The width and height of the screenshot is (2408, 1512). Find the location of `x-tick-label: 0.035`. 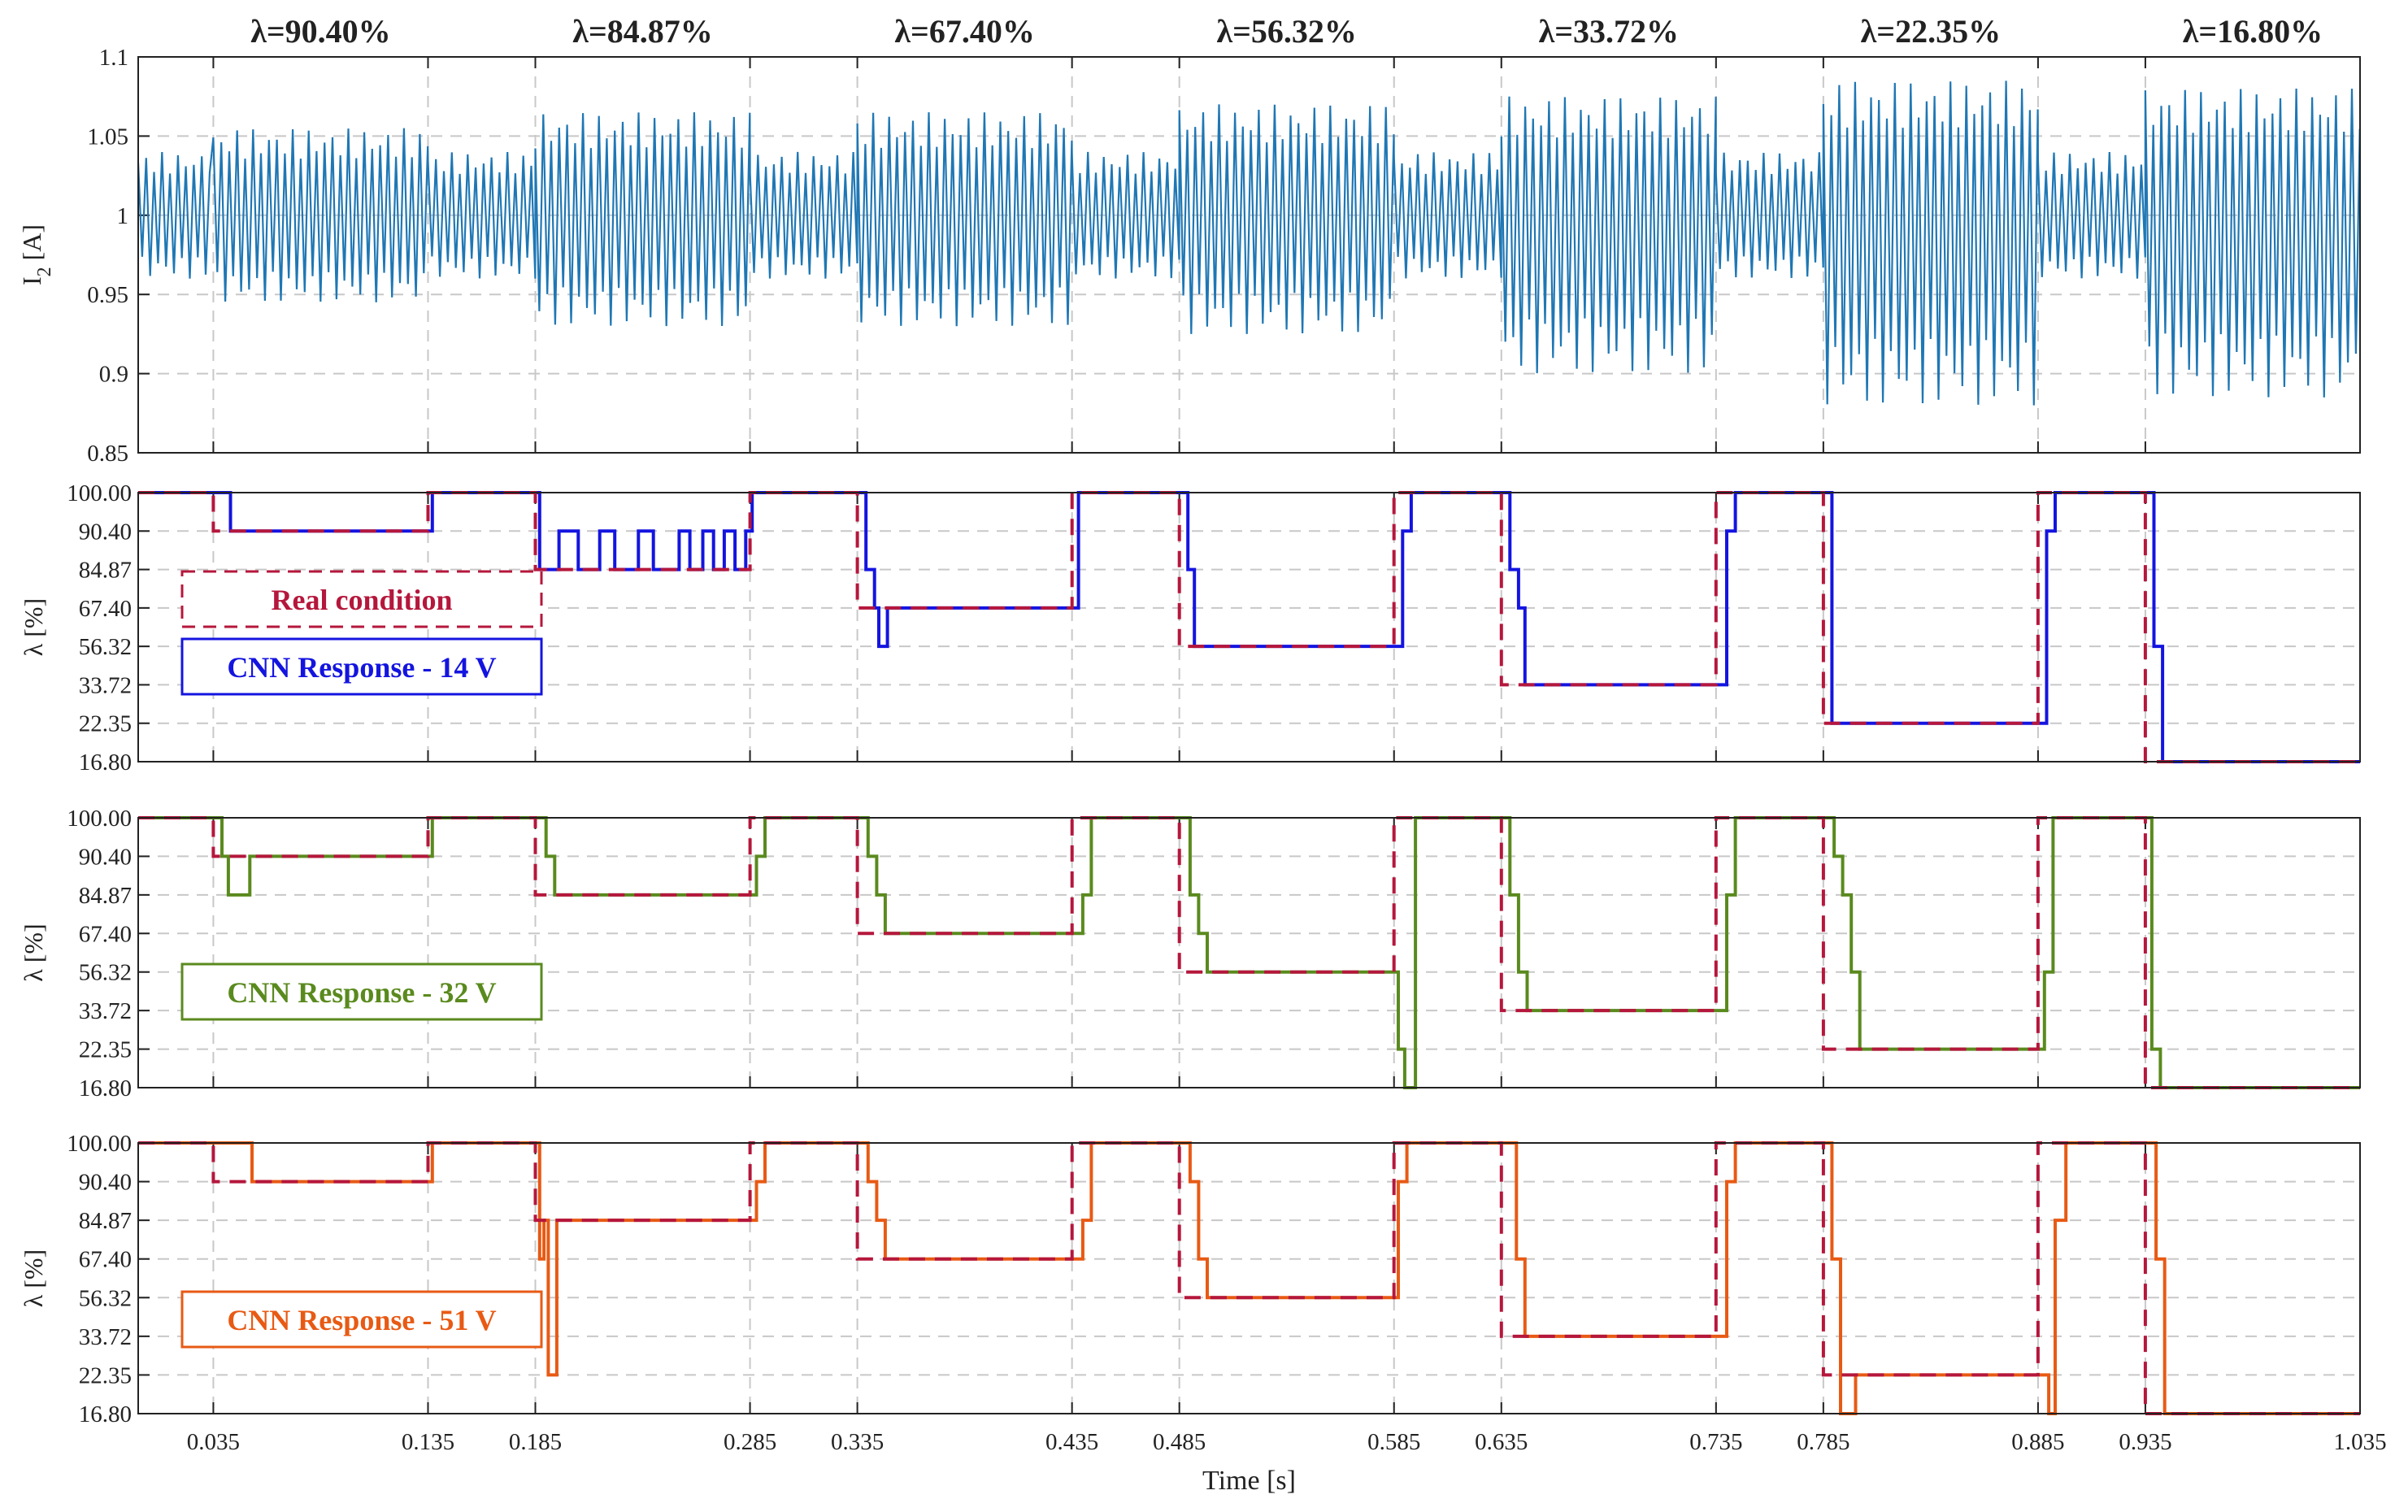

x-tick-label: 0.035 is located at coordinates (213, 1442).